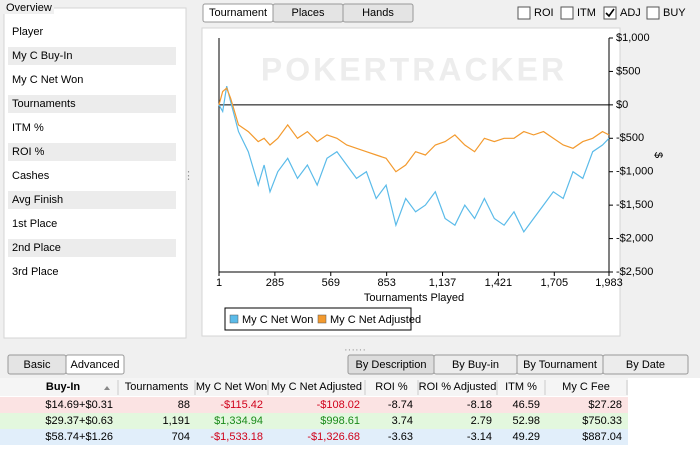  I want to click on sidebar-heading: Overview, so click(29, 8).